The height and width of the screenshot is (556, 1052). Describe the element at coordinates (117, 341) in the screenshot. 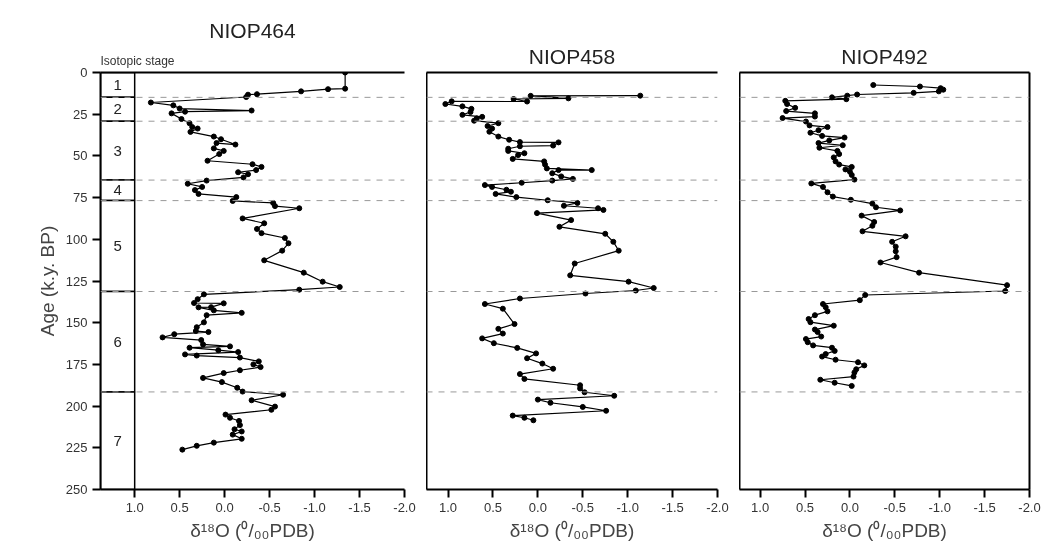

I see `band-label: 6` at that location.